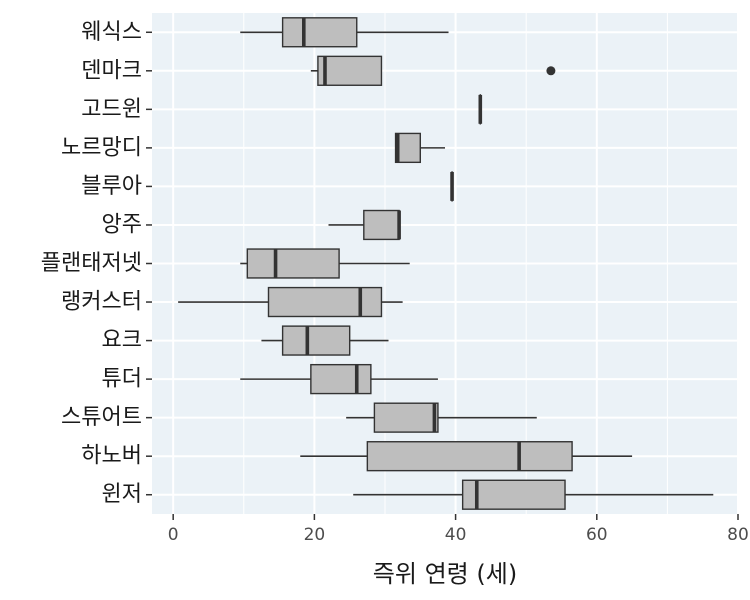 This screenshot has width=750, height=600. I want to click on y-tick-label: 앙주, so click(122, 224).